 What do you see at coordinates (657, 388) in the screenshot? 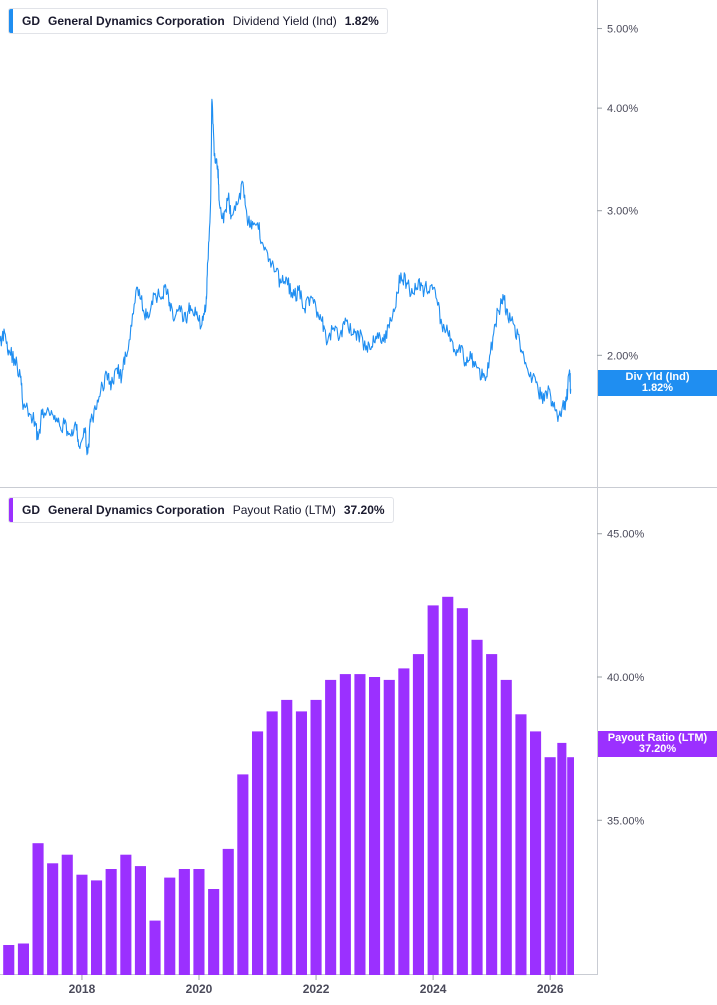
I see `yield-tag-value: 1.82%` at bounding box center [657, 388].